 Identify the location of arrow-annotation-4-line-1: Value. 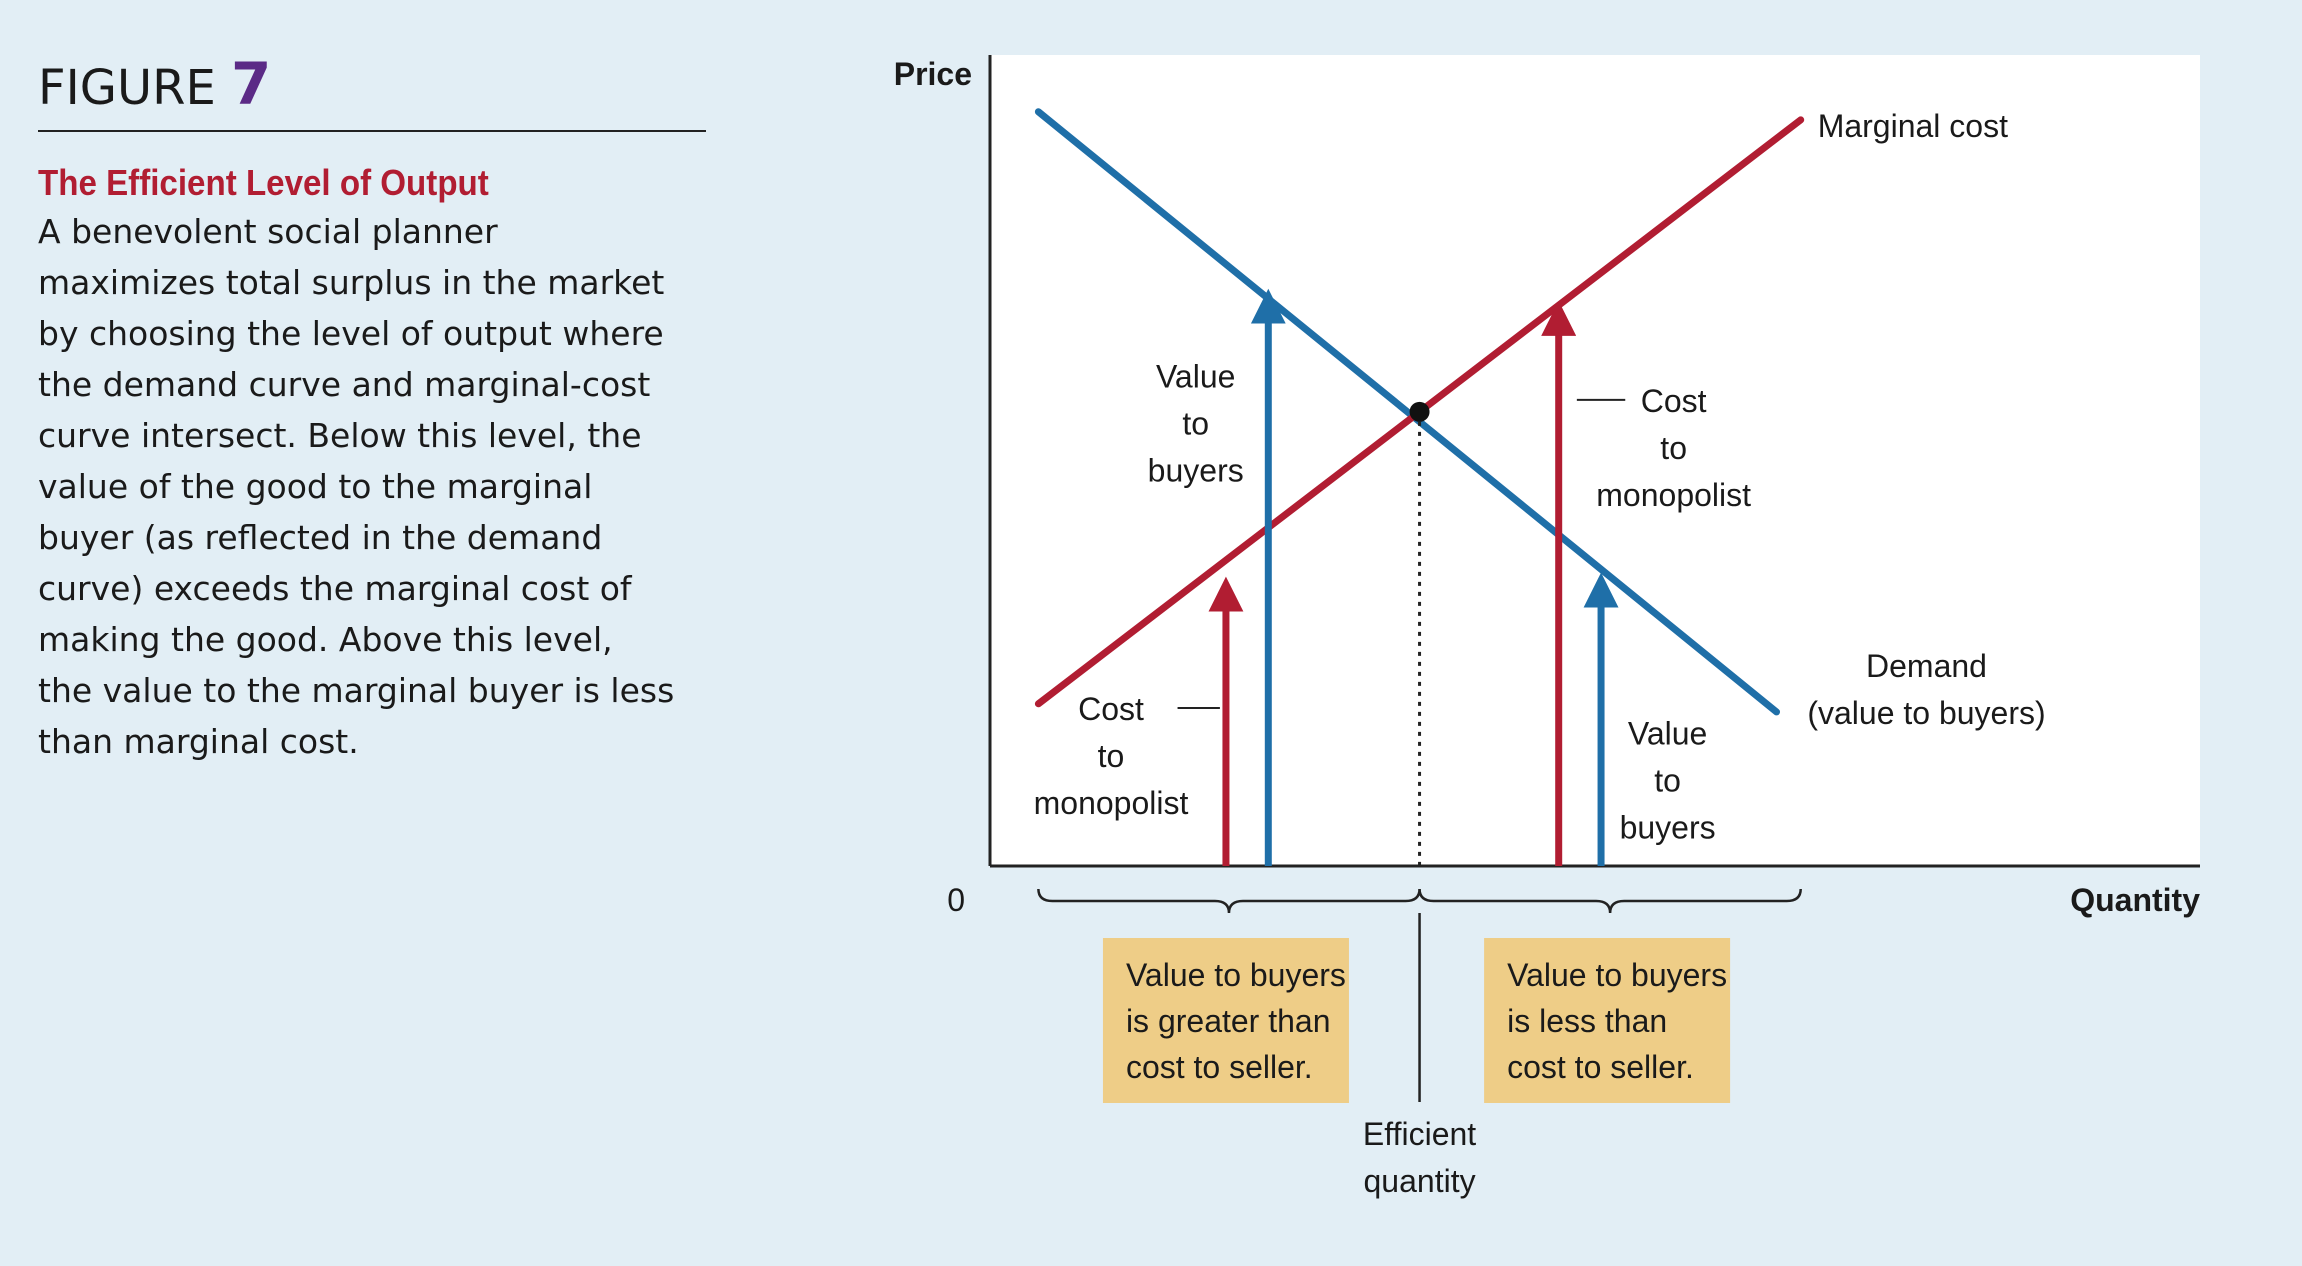
(1667, 733).